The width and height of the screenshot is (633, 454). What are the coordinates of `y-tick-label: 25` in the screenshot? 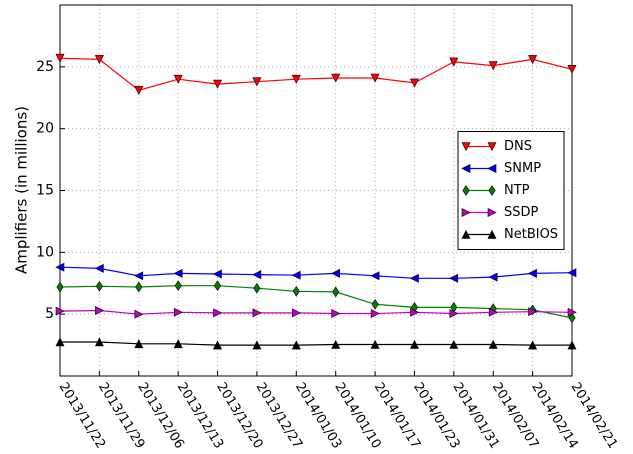 It's located at (45, 67).